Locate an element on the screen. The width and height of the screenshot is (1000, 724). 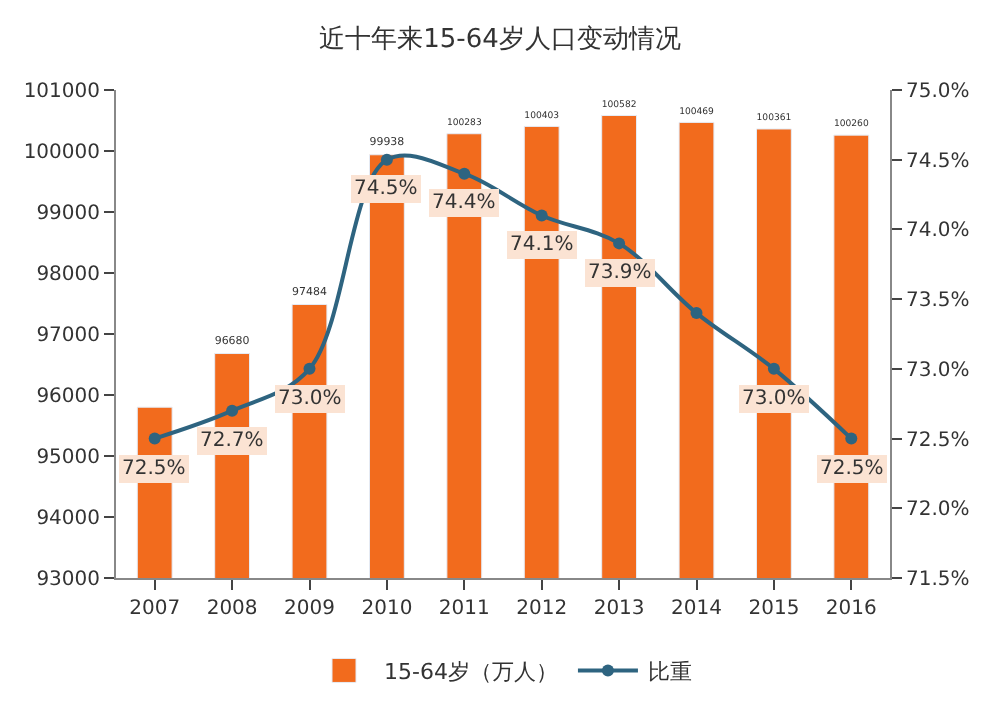
y2-tick-label: 73.5% is located at coordinates (938, 301).